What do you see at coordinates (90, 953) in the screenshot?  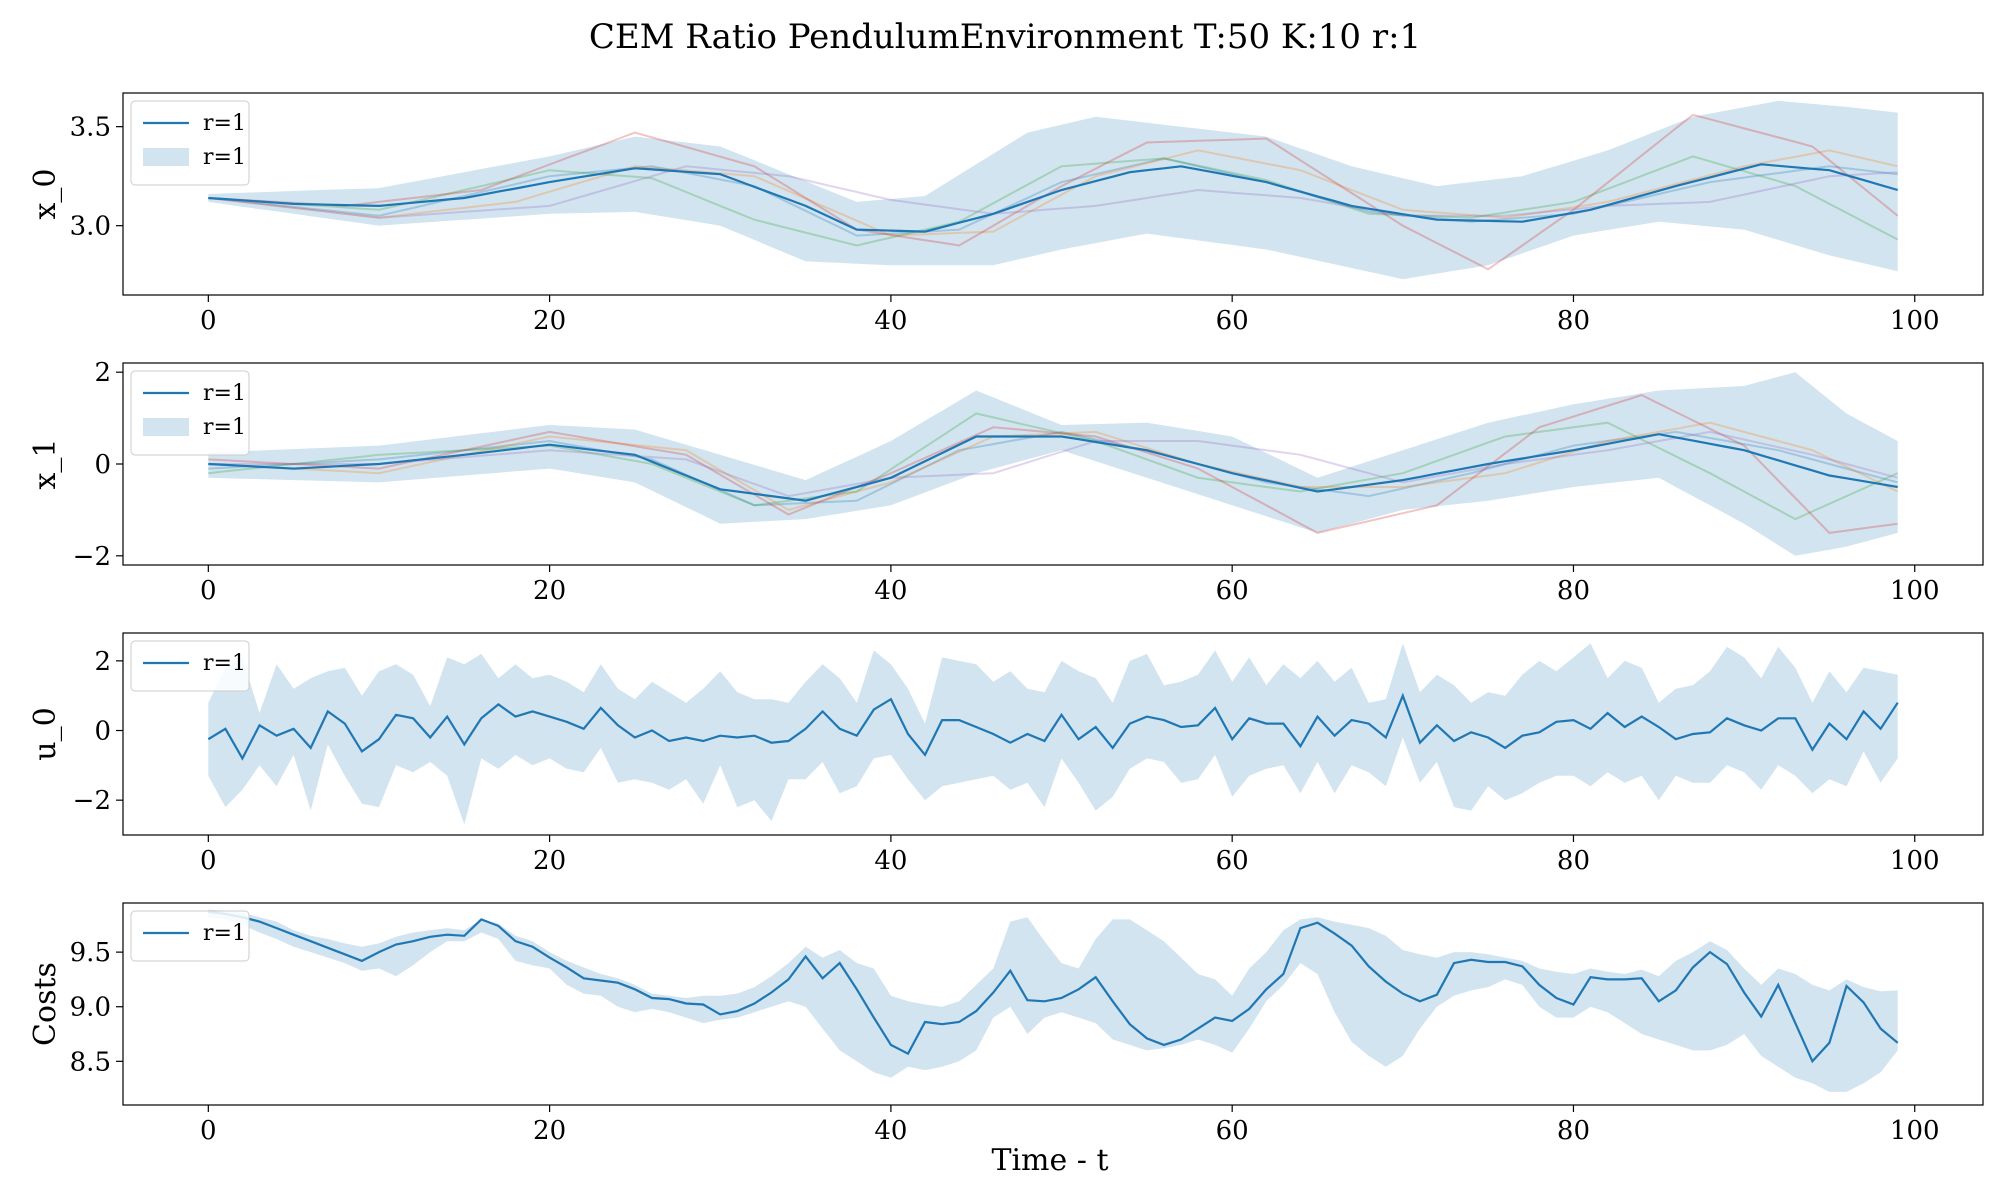 I see `y-tick-label: 9.5` at bounding box center [90, 953].